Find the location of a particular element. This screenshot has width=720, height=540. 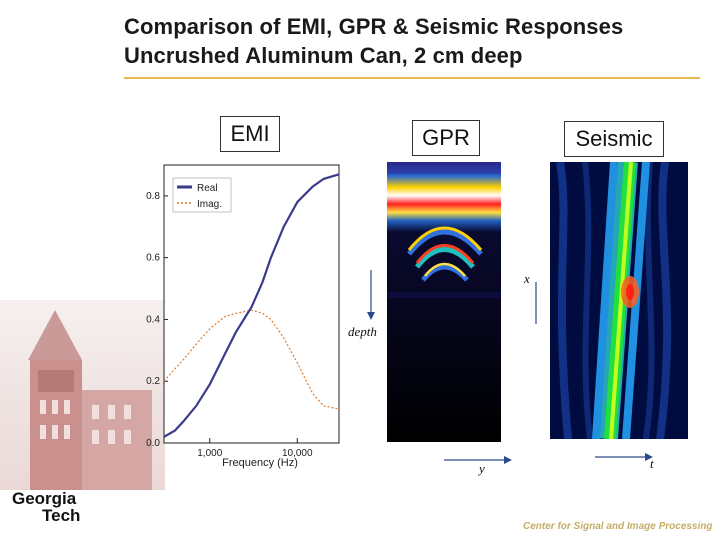

emi-label-box: EMI is located at coordinates (250, 134).